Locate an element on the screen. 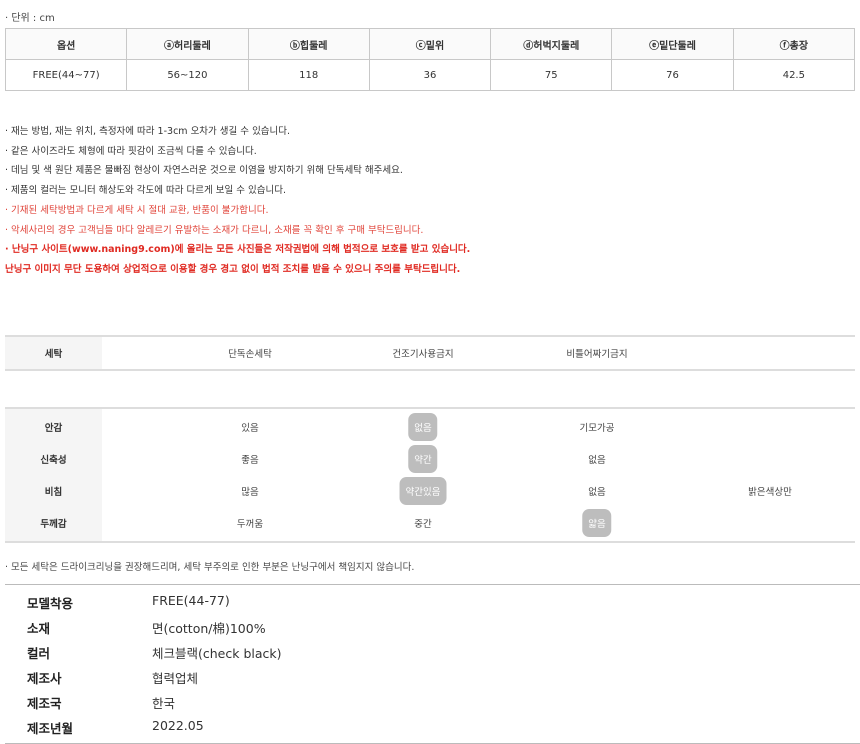 This screenshot has height=744, width=860. spec-value: 한국 is located at coordinates (164, 703).